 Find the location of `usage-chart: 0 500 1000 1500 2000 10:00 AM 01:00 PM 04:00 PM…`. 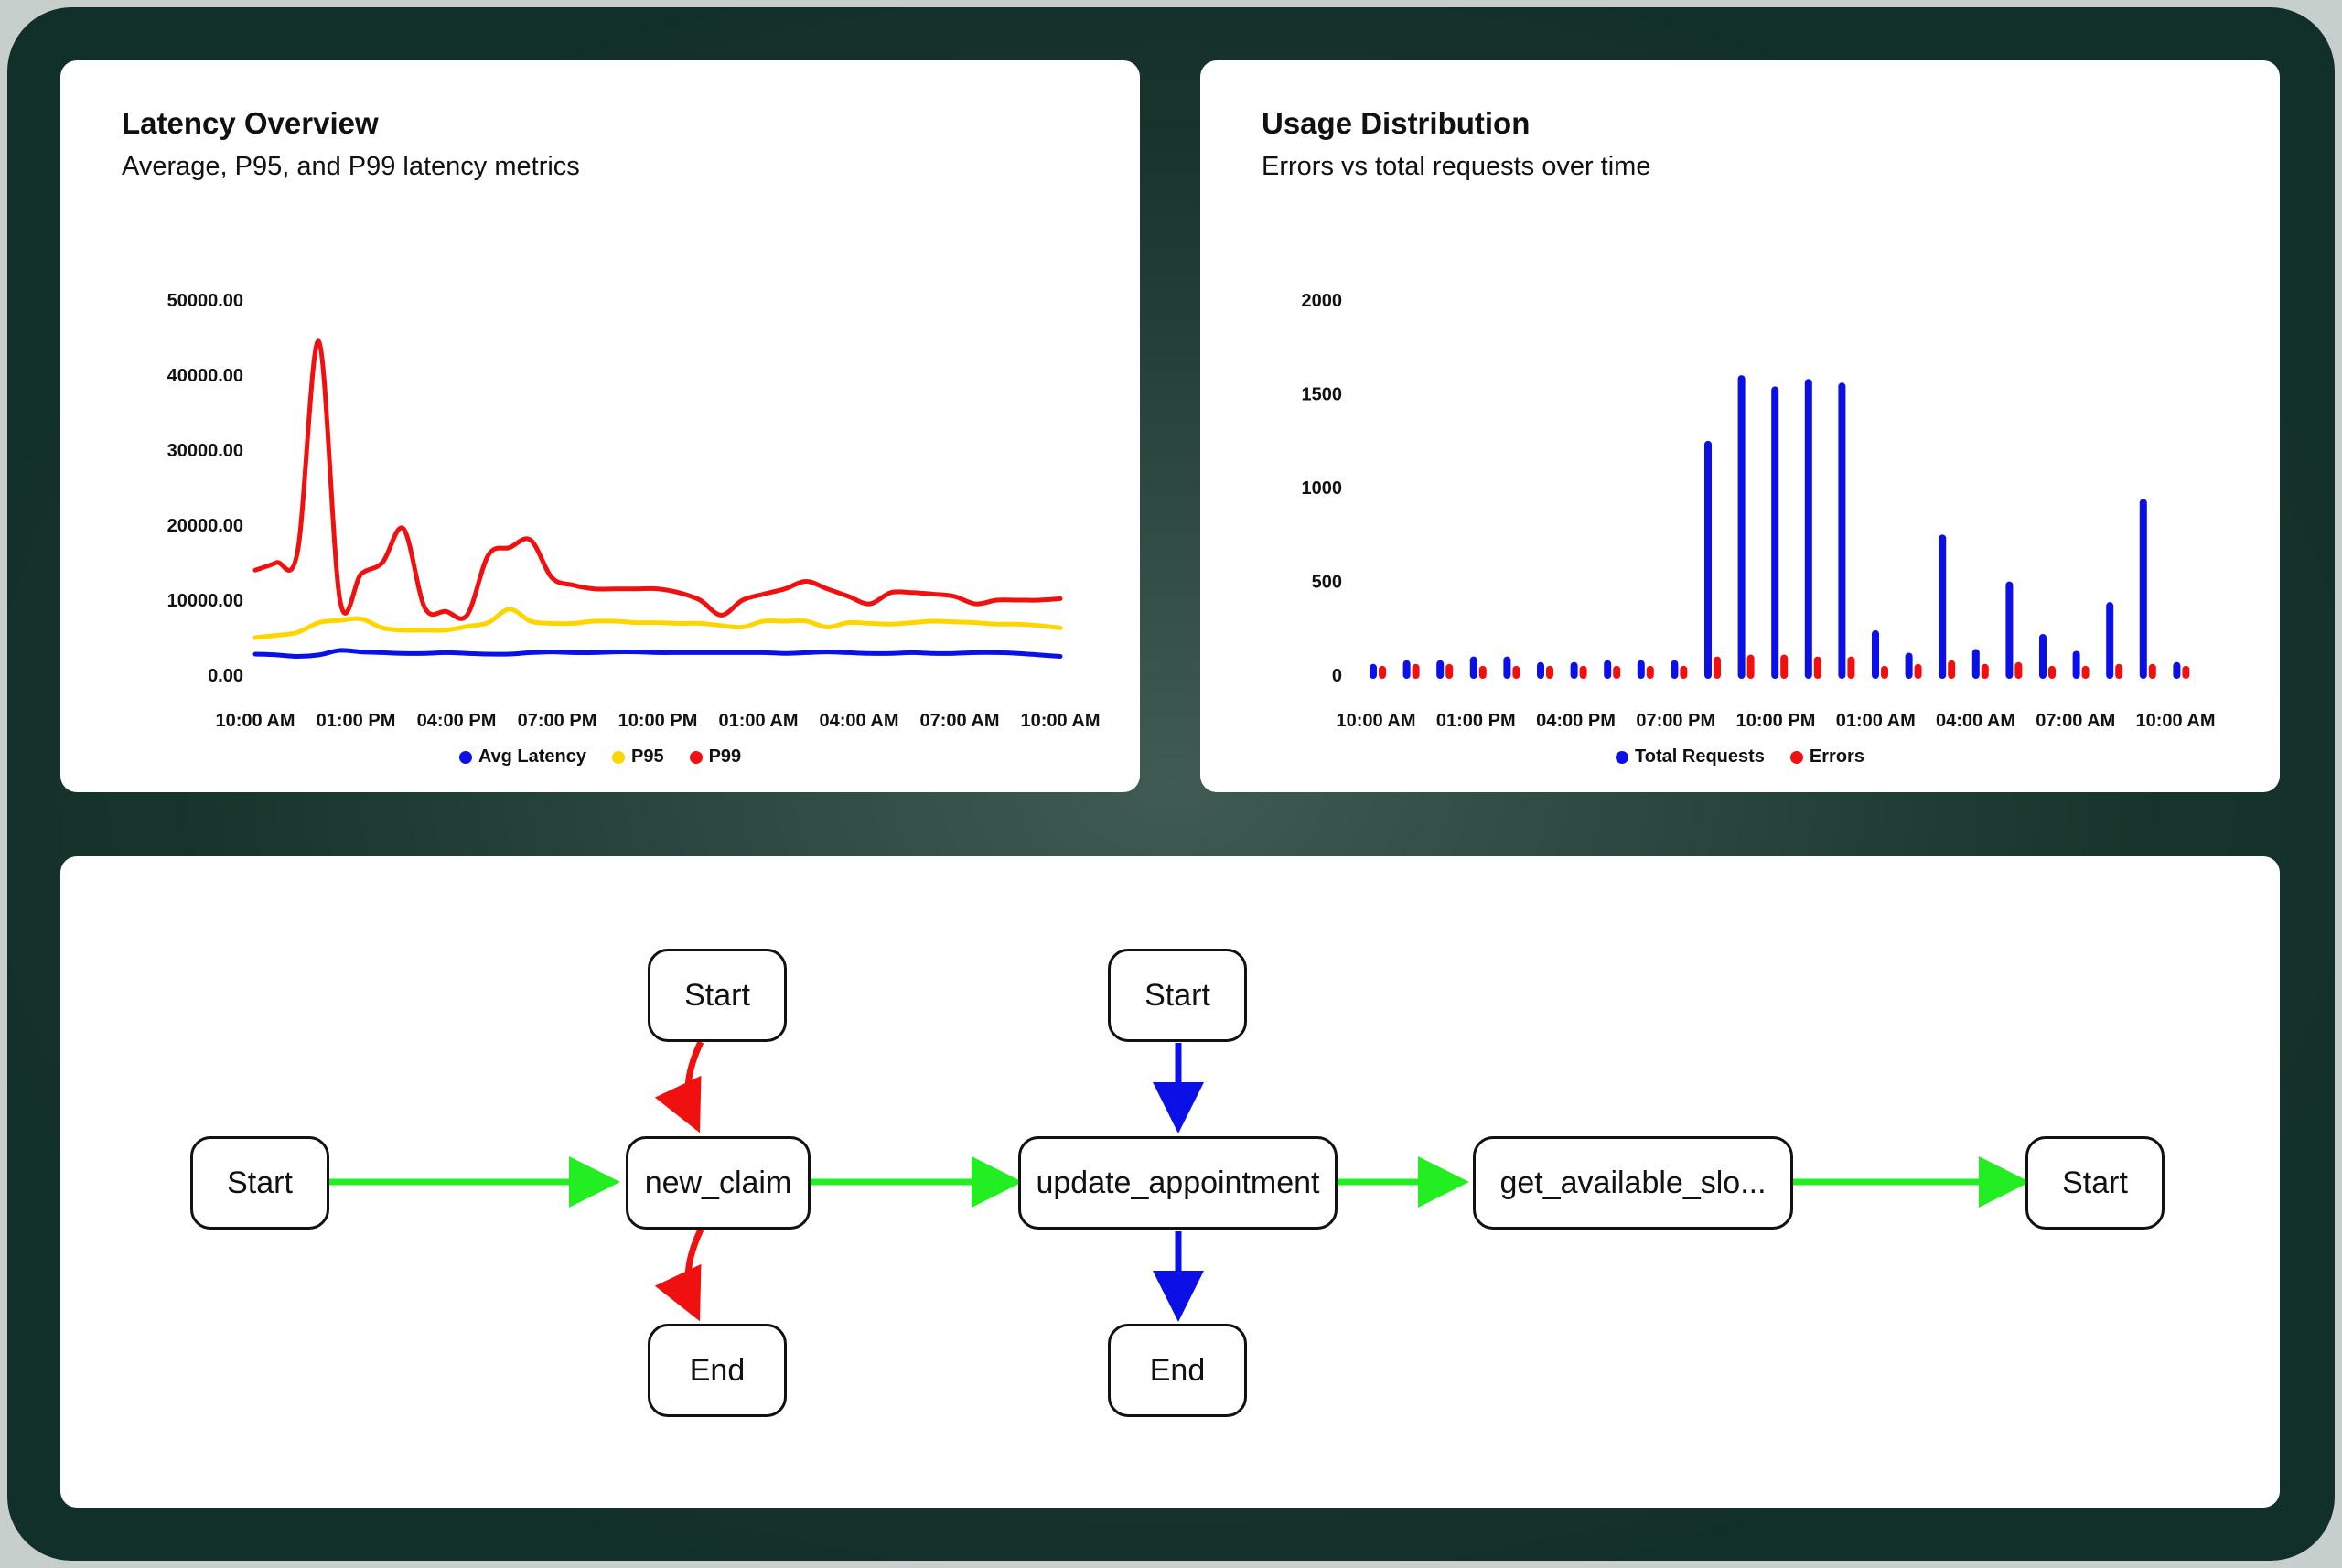

usage-chart: 0 500 1000 1500 2000 10:00 AM 01:00 PM 04:00 PM… is located at coordinates (1759, 511).